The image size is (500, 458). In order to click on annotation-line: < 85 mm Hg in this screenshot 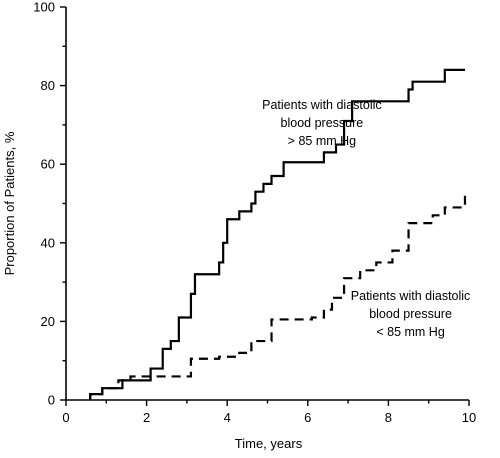, I will do `click(410, 332)`.